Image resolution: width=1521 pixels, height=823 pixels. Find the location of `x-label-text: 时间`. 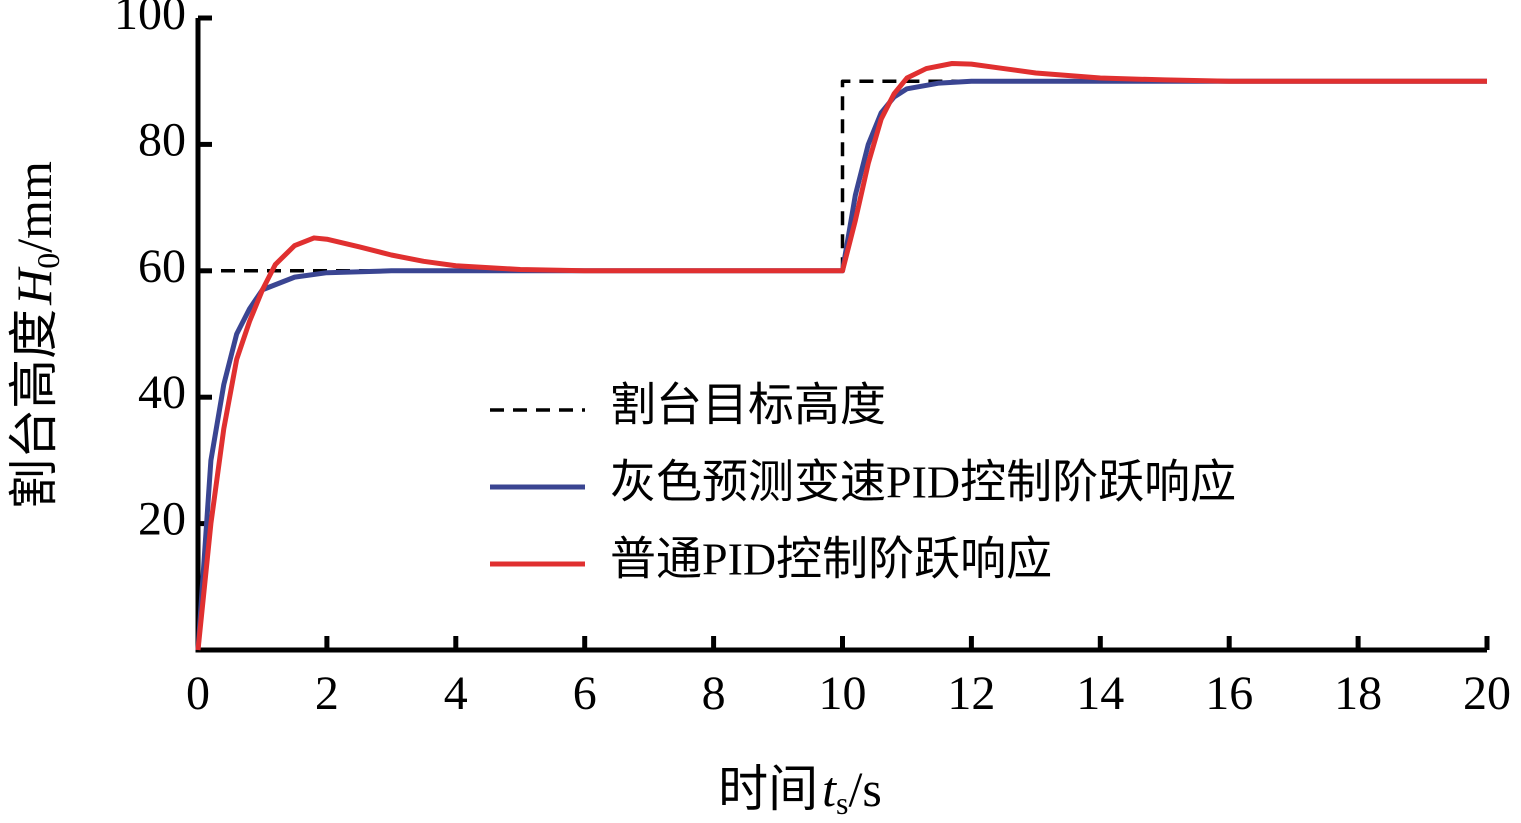

x-label-text: 时间 is located at coordinates (768, 789).